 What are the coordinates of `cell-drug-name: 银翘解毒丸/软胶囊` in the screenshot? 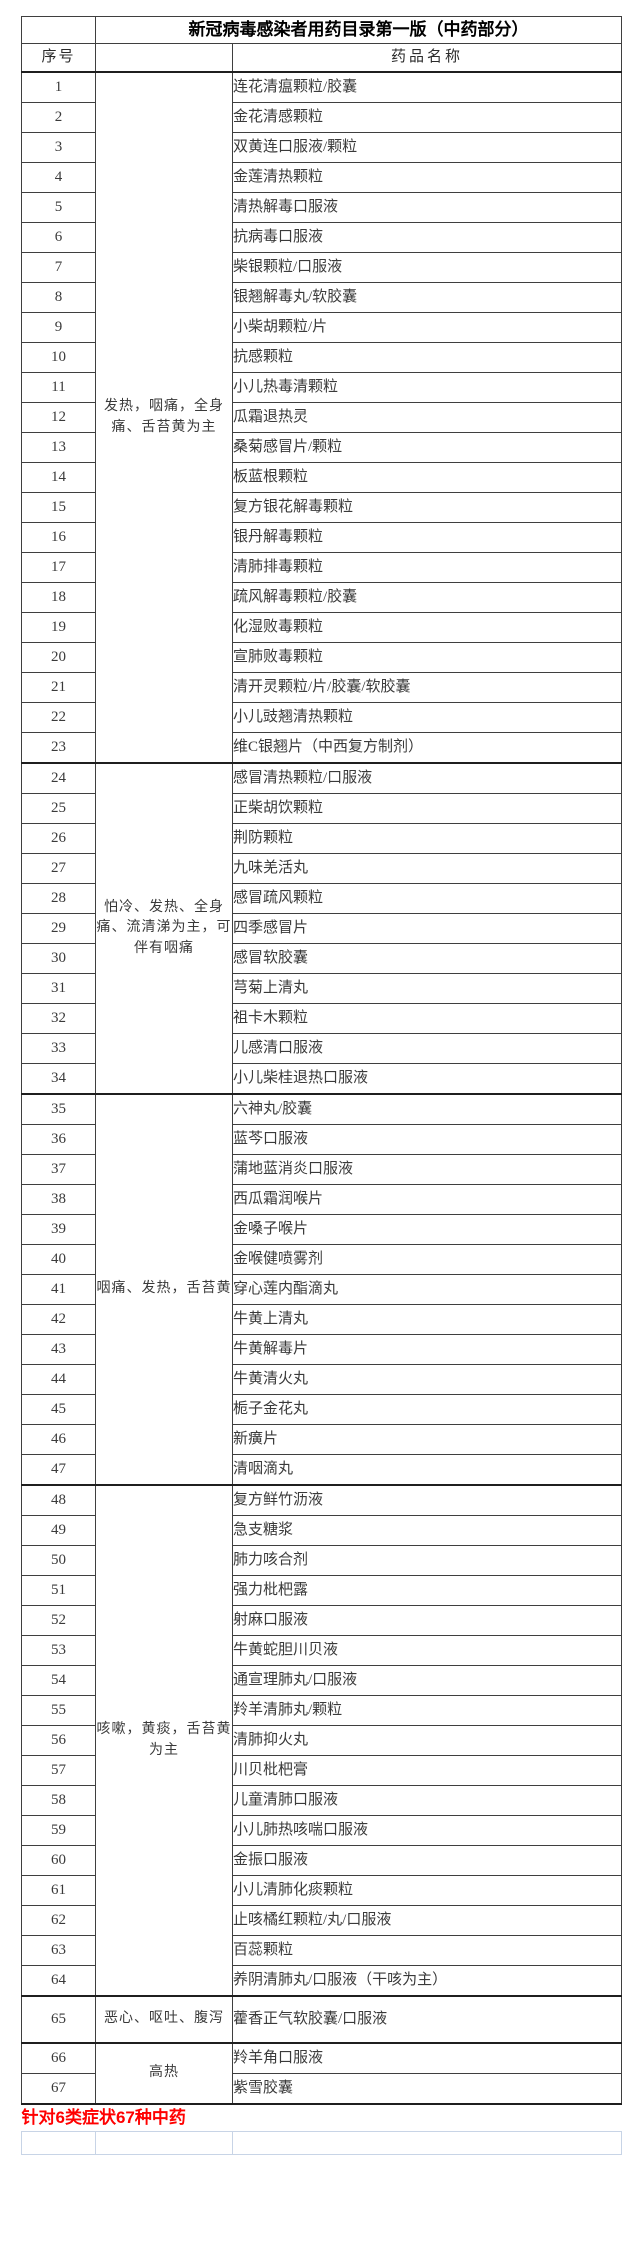 It's located at (427, 297).